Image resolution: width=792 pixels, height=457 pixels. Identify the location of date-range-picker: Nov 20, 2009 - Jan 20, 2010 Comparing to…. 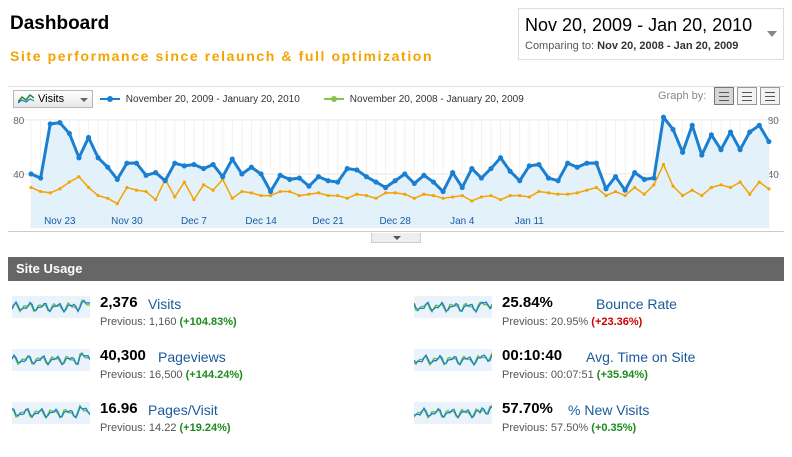
(651, 34).